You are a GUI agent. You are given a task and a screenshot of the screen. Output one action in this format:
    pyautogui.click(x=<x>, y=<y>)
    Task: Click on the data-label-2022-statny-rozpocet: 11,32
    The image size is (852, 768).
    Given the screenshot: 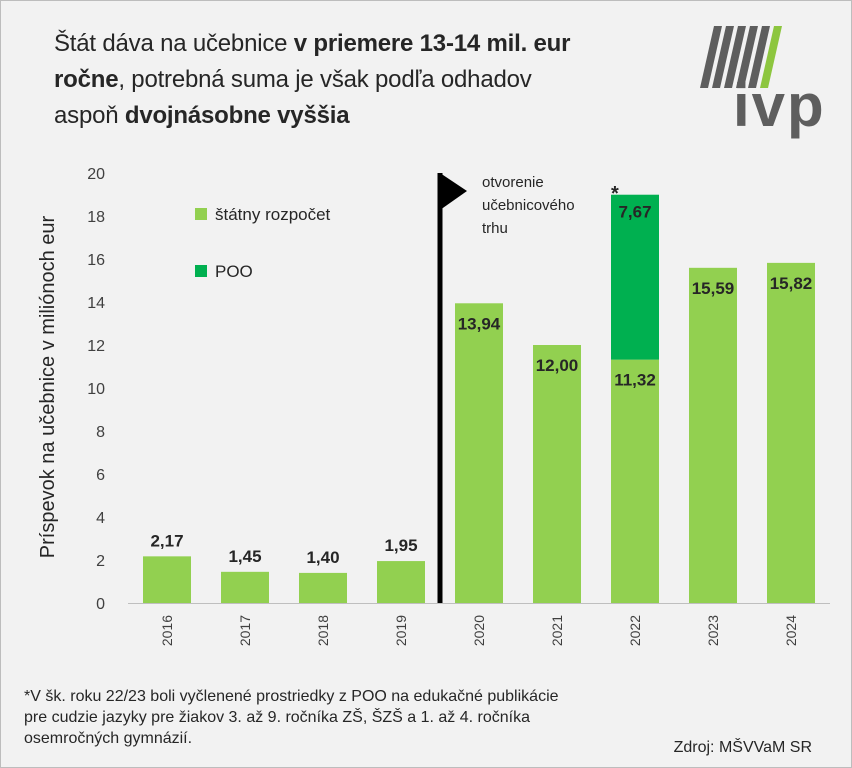 What is the action you would take?
    pyautogui.click(x=635, y=380)
    